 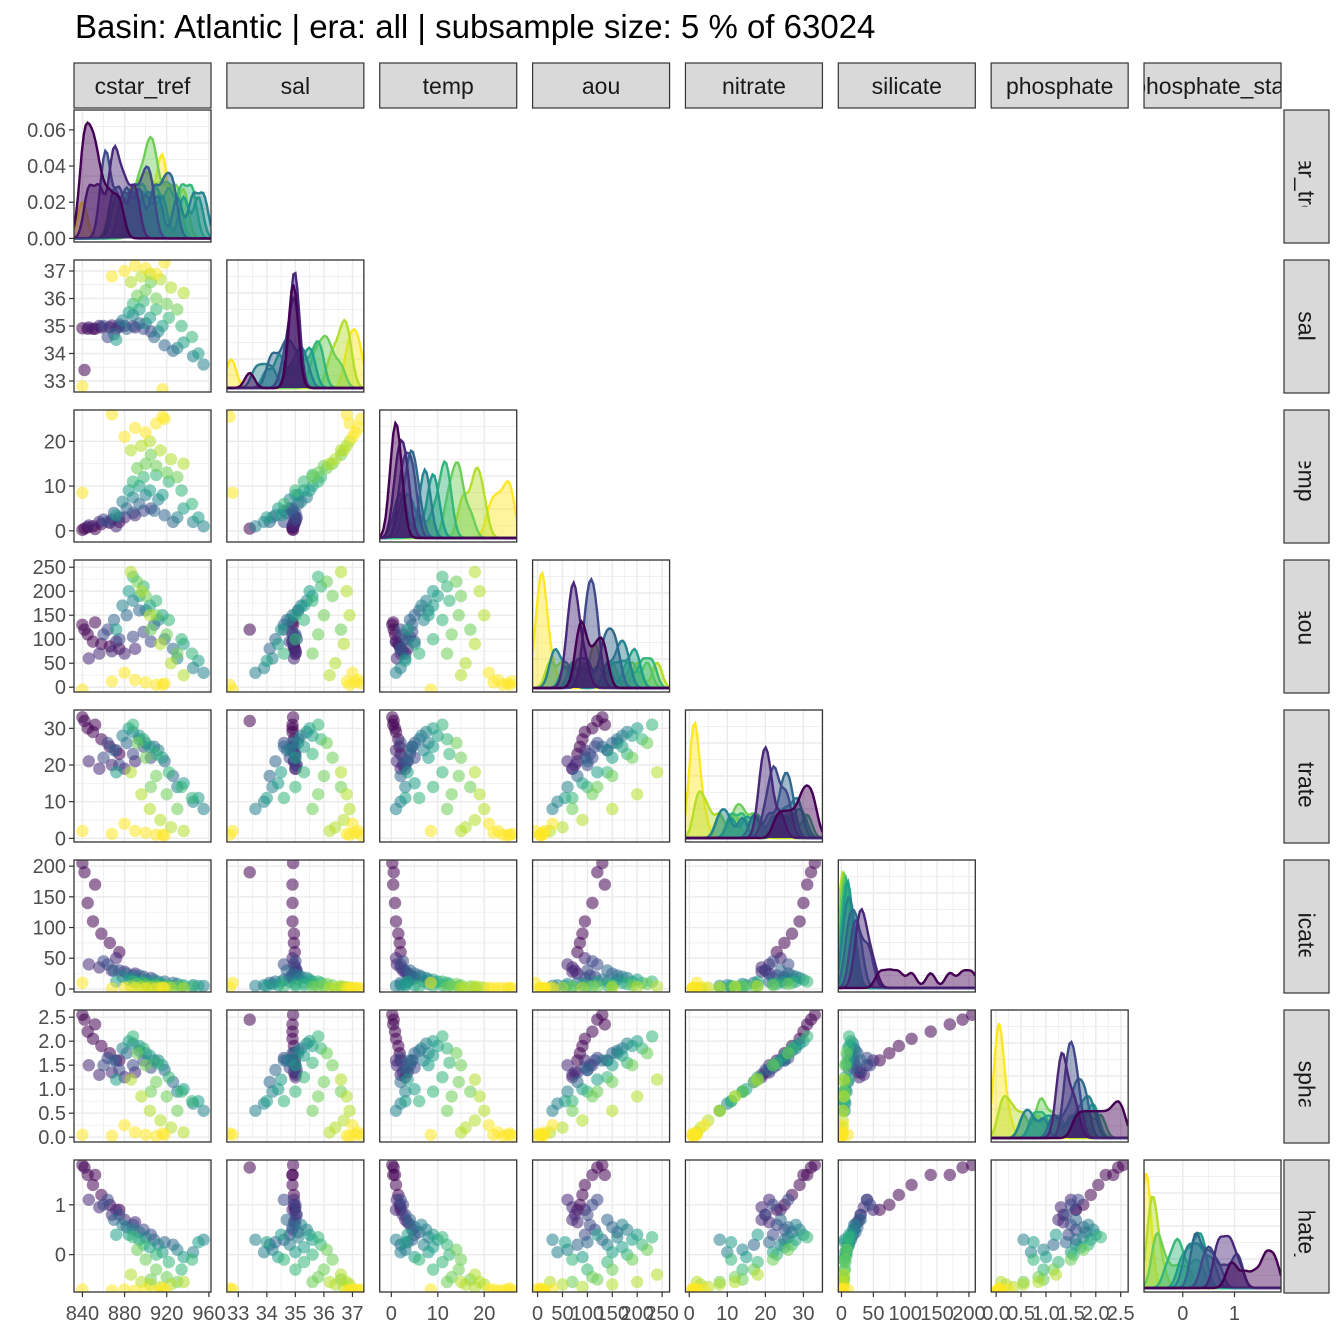 What do you see at coordinates (238, 1314) in the screenshot?
I see `x-tick-label: 33` at bounding box center [238, 1314].